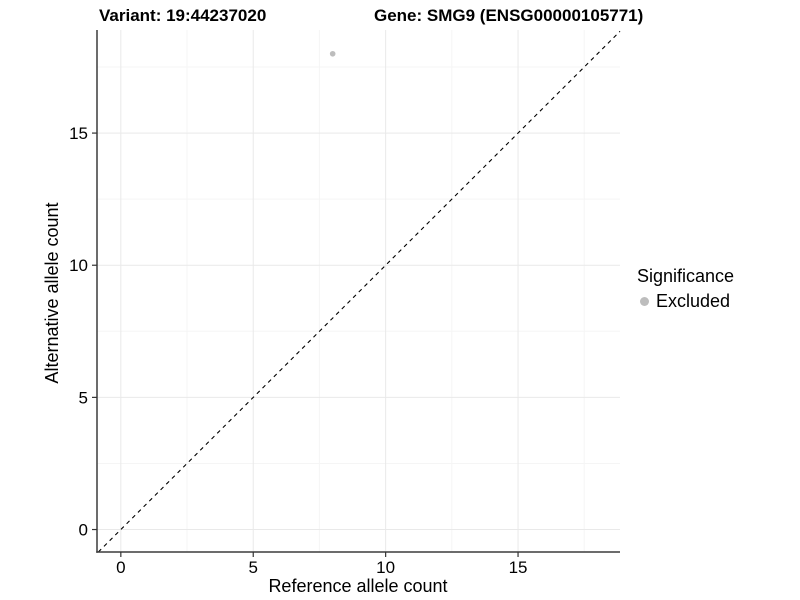  Describe the element at coordinates (253, 567) in the screenshot. I see `x-tick-label: 5` at that location.